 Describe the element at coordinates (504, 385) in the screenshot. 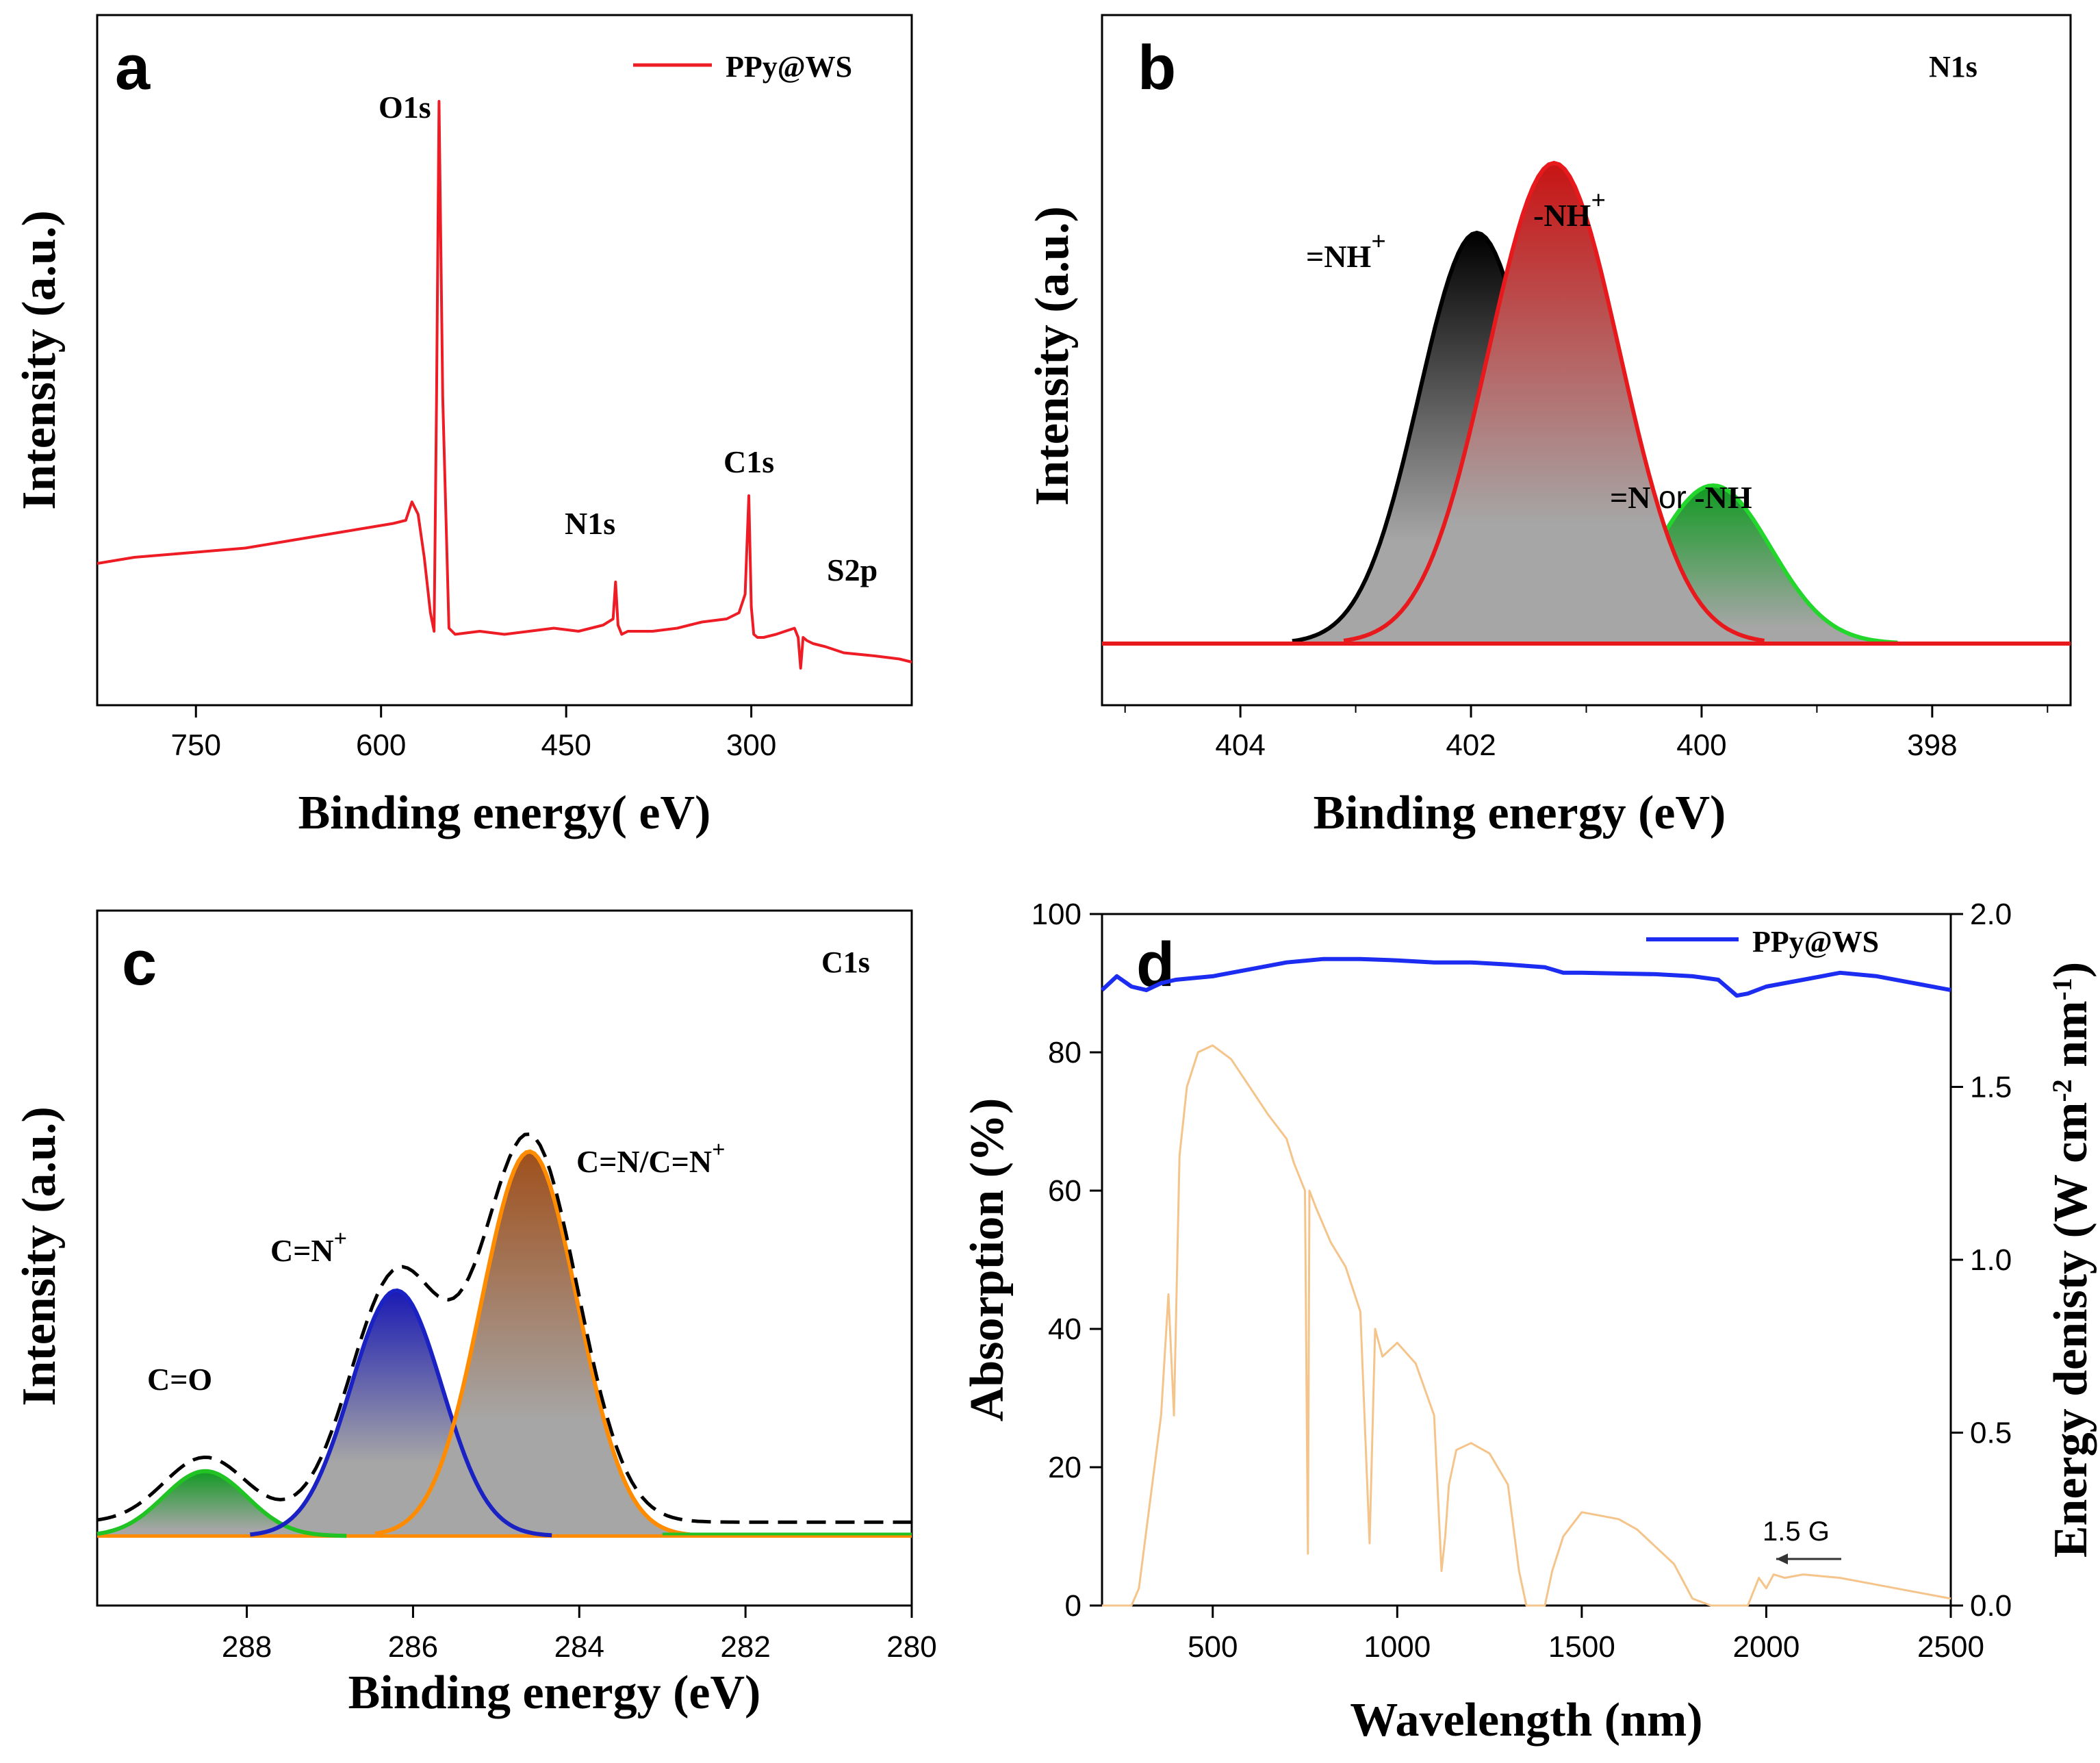

I see `panel-a-ppy-ws-line` at that location.